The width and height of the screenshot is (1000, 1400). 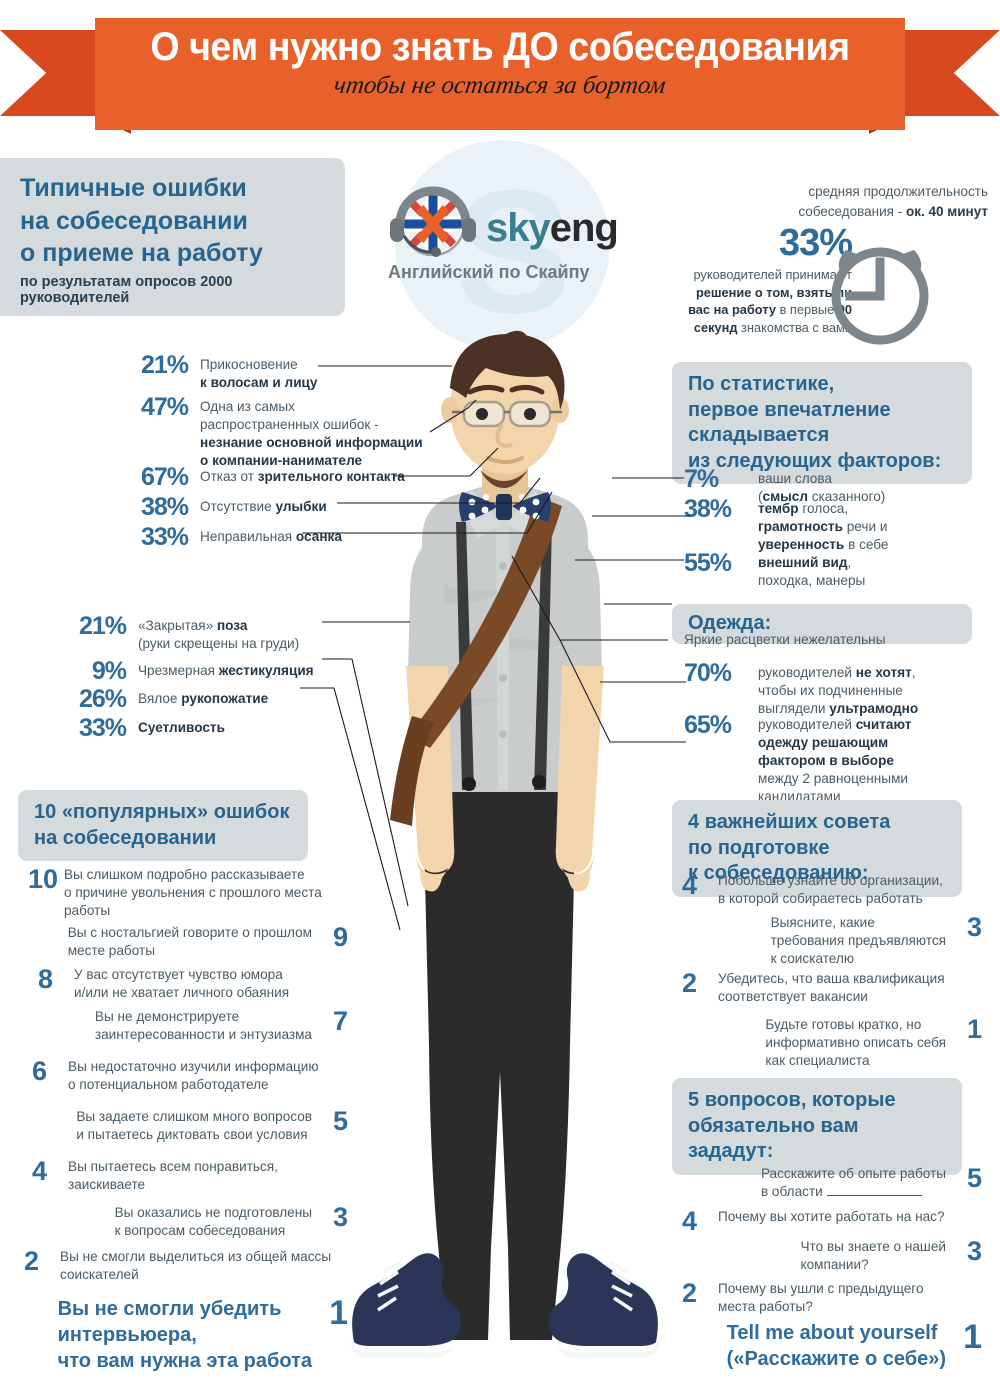 I want to click on mistake-number: 10, so click(x=43, y=879).